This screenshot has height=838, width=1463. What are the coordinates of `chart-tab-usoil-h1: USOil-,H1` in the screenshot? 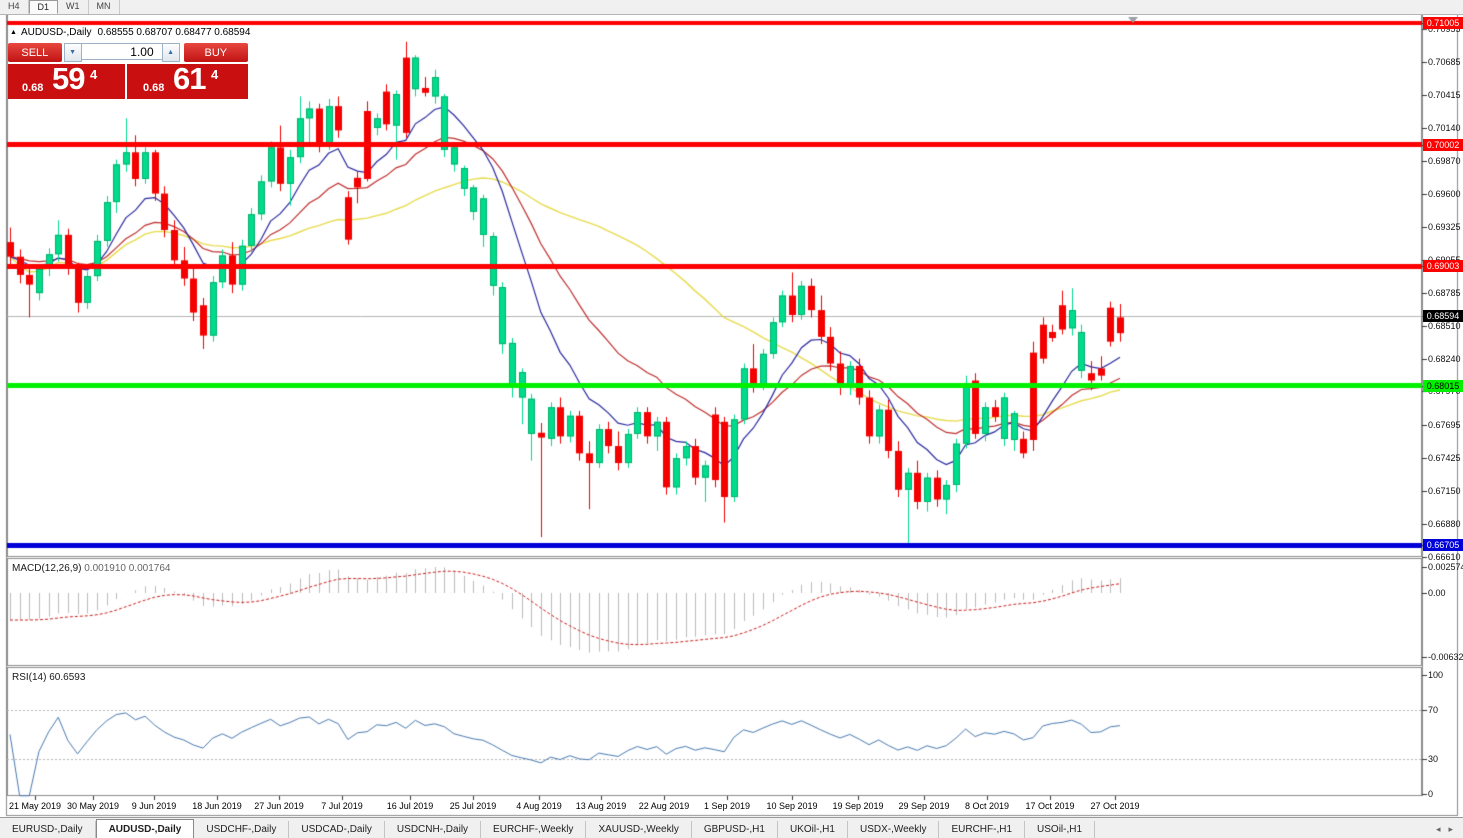 It's located at (1060, 829).